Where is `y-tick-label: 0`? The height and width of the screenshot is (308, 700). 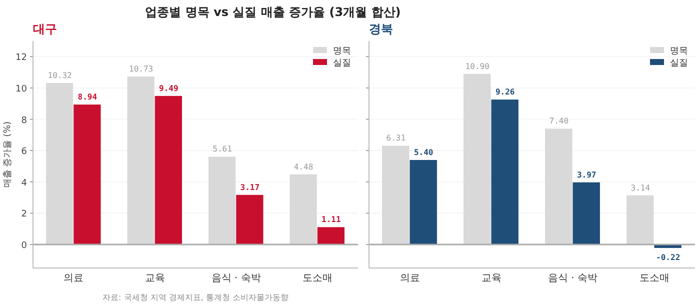 y-tick-label: 0 is located at coordinates (24, 246).